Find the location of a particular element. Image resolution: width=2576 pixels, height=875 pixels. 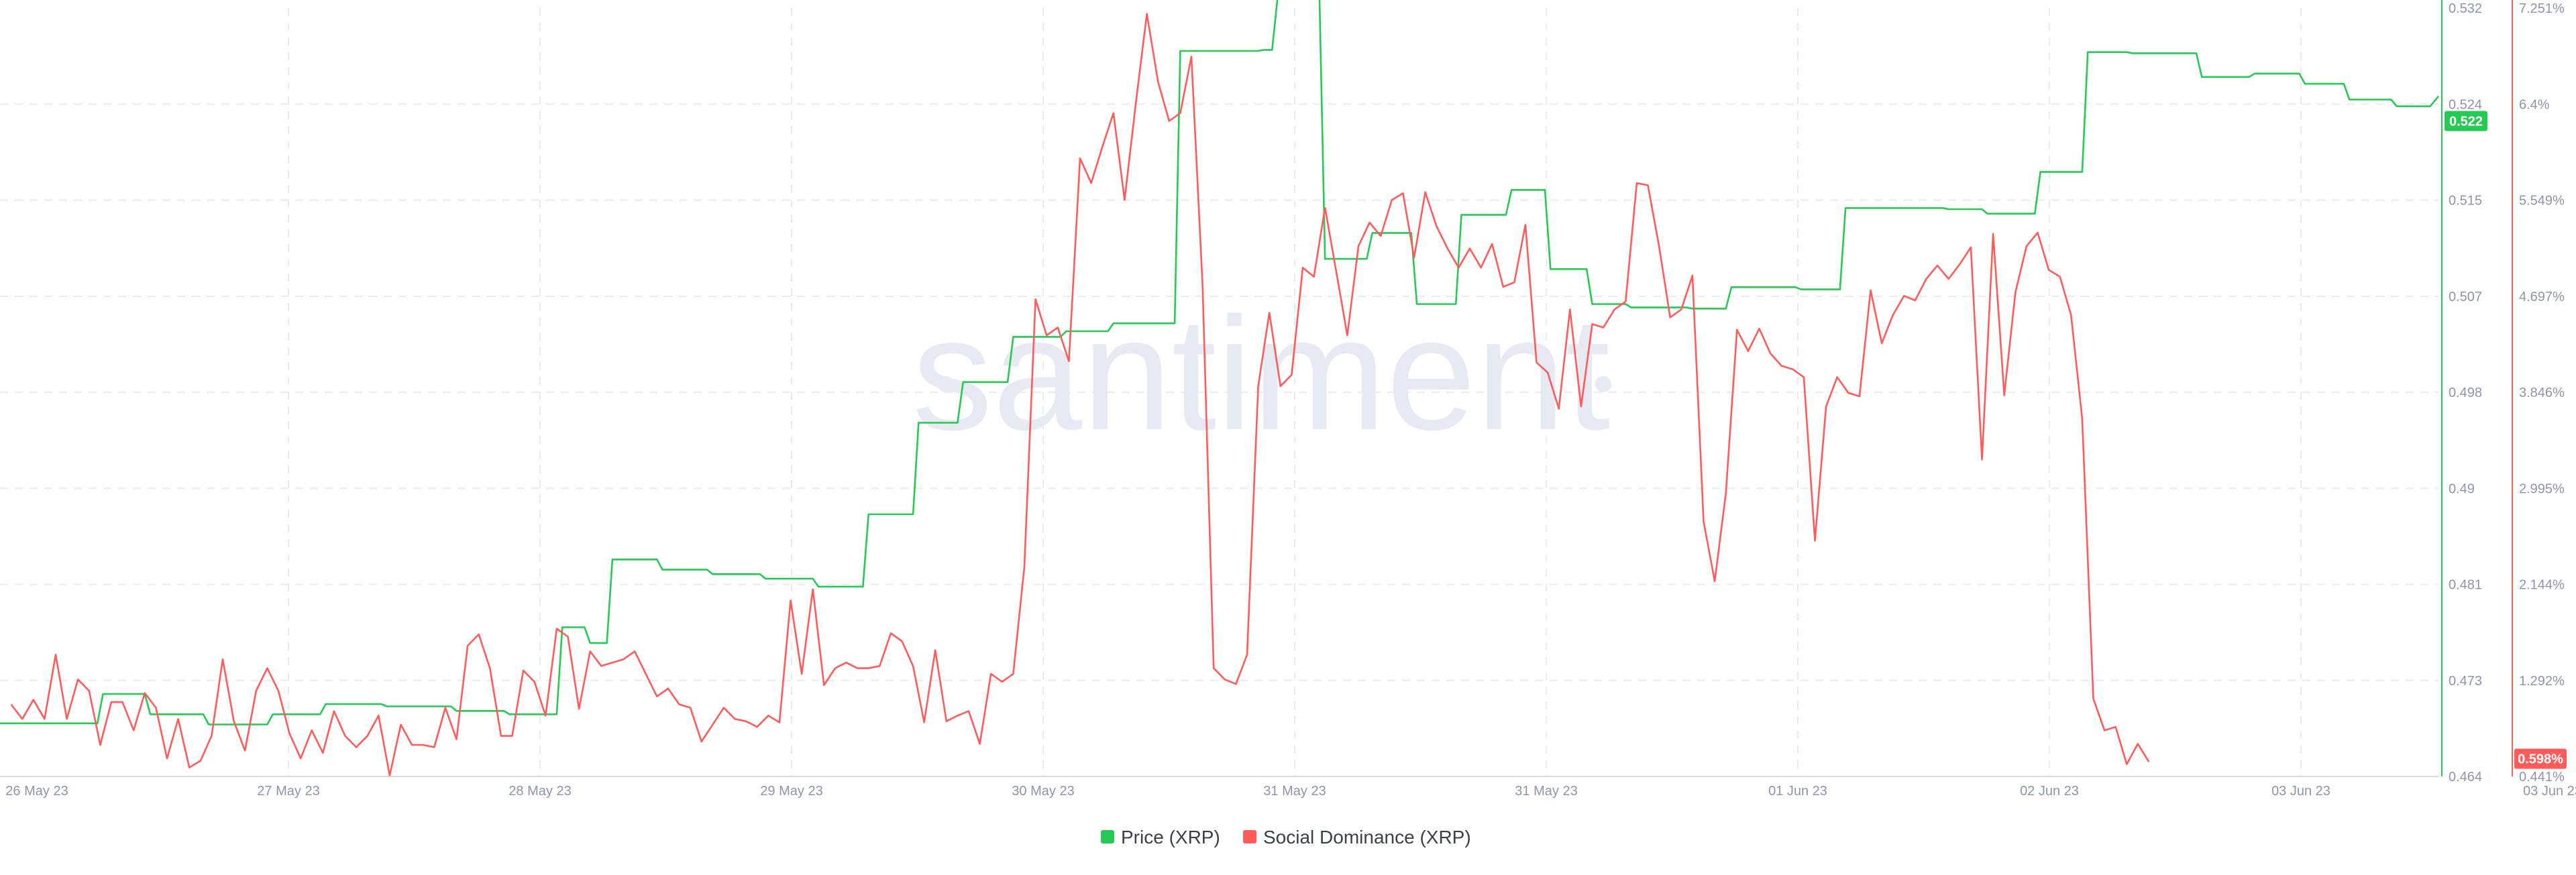

x-tick-label: 30 May 23 is located at coordinates (1043, 791).